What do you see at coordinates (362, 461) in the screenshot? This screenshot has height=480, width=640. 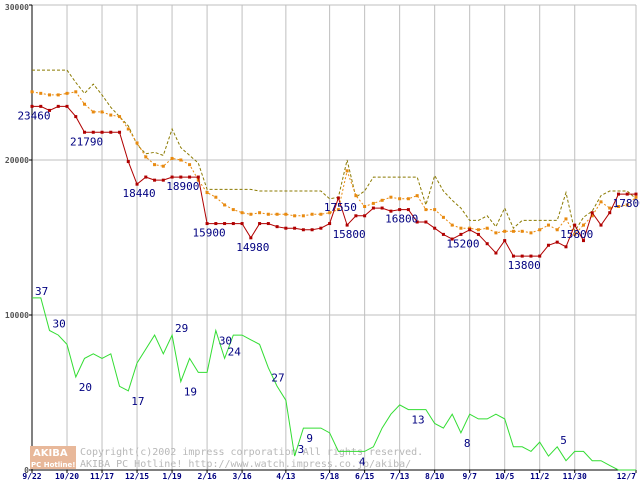 I see `data-label-shops: 4` at bounding box center [362, 461].